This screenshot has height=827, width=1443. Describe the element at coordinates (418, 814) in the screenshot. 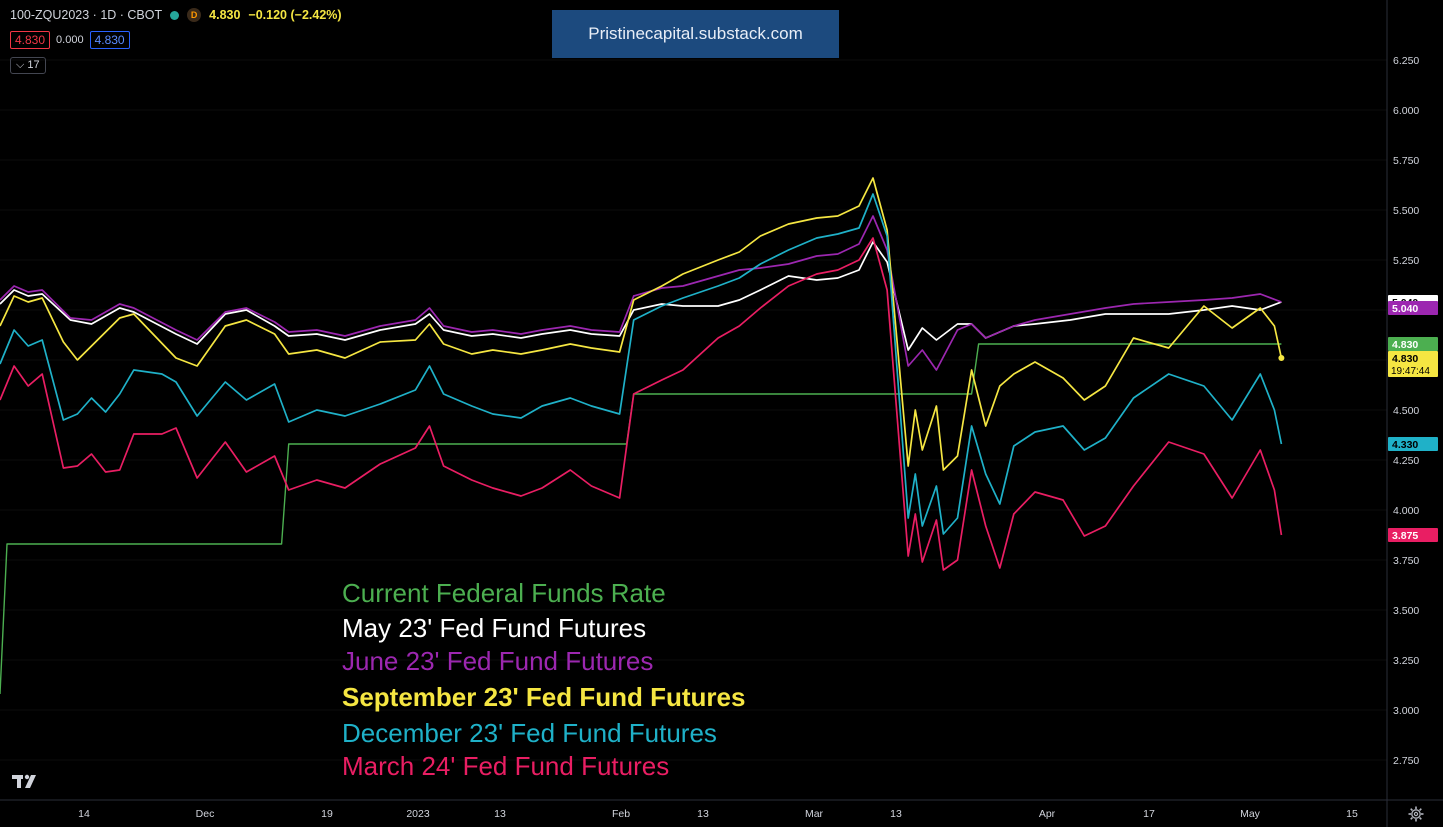

I see `x-tick-label: 2023` at that location.